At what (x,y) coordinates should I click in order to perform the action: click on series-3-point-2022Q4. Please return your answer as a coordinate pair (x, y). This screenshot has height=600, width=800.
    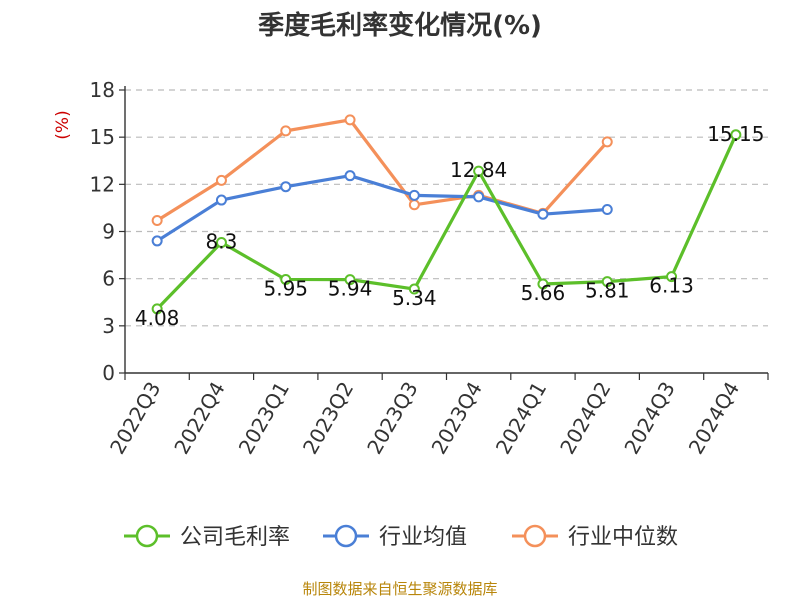
    Looking at the image, I should click on (221, 180).